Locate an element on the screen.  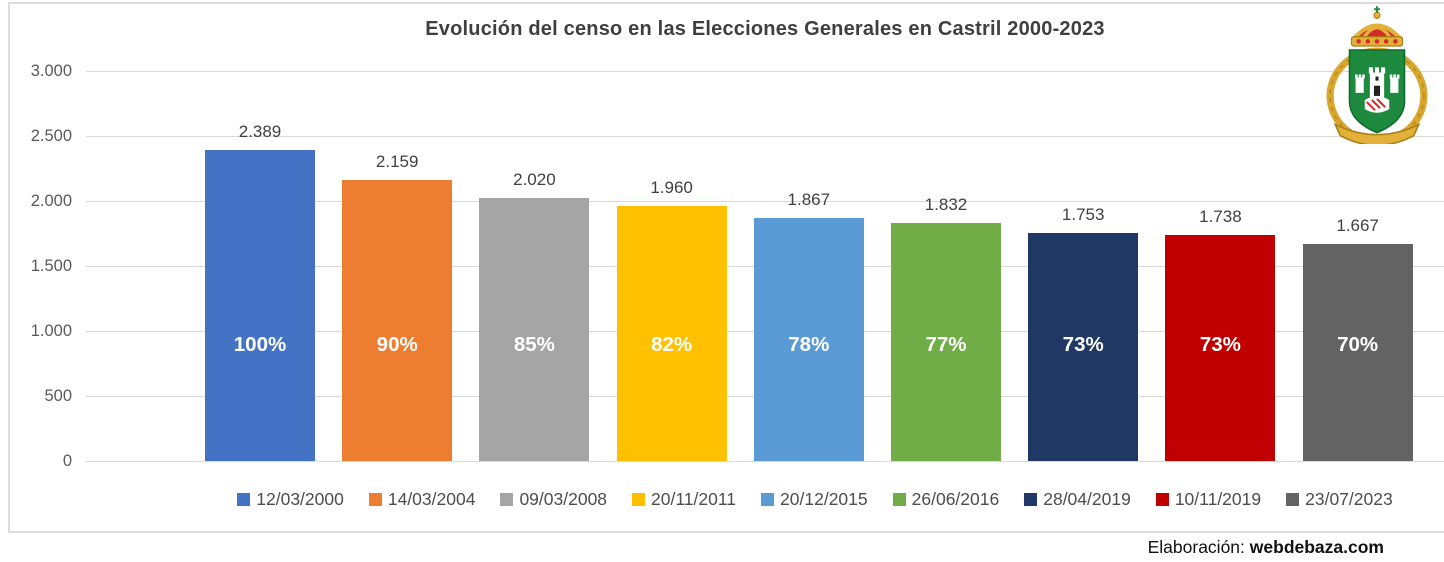
legend-label: 20/12/2015 is located at coordinates (824, 498).